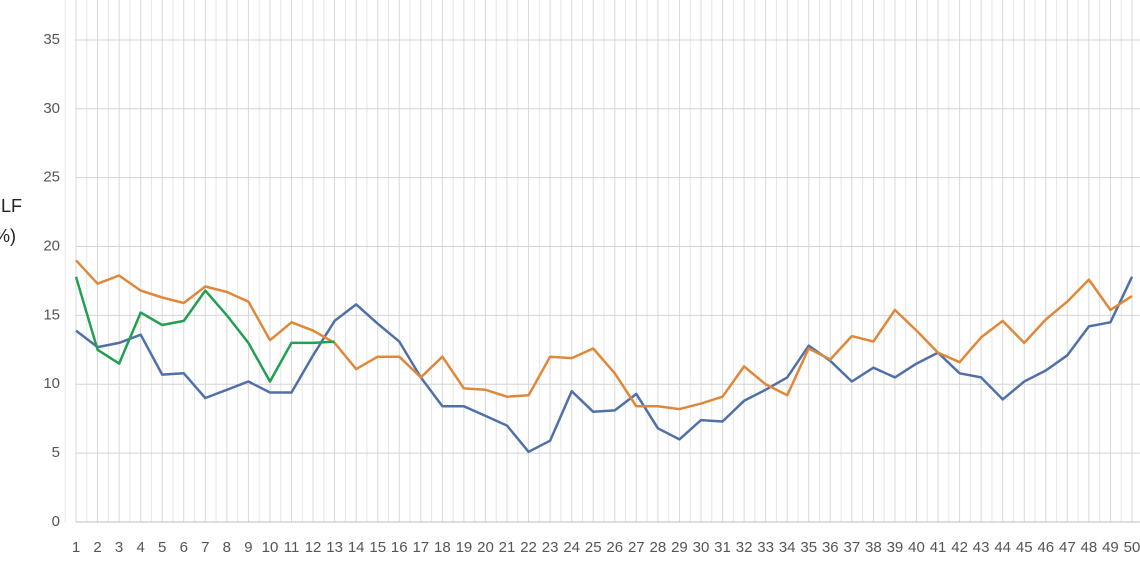  What do you see at coordinates (507, 547) in the screenshot?
I see `x-tick-label: 21` at bounding box center [507, 547].